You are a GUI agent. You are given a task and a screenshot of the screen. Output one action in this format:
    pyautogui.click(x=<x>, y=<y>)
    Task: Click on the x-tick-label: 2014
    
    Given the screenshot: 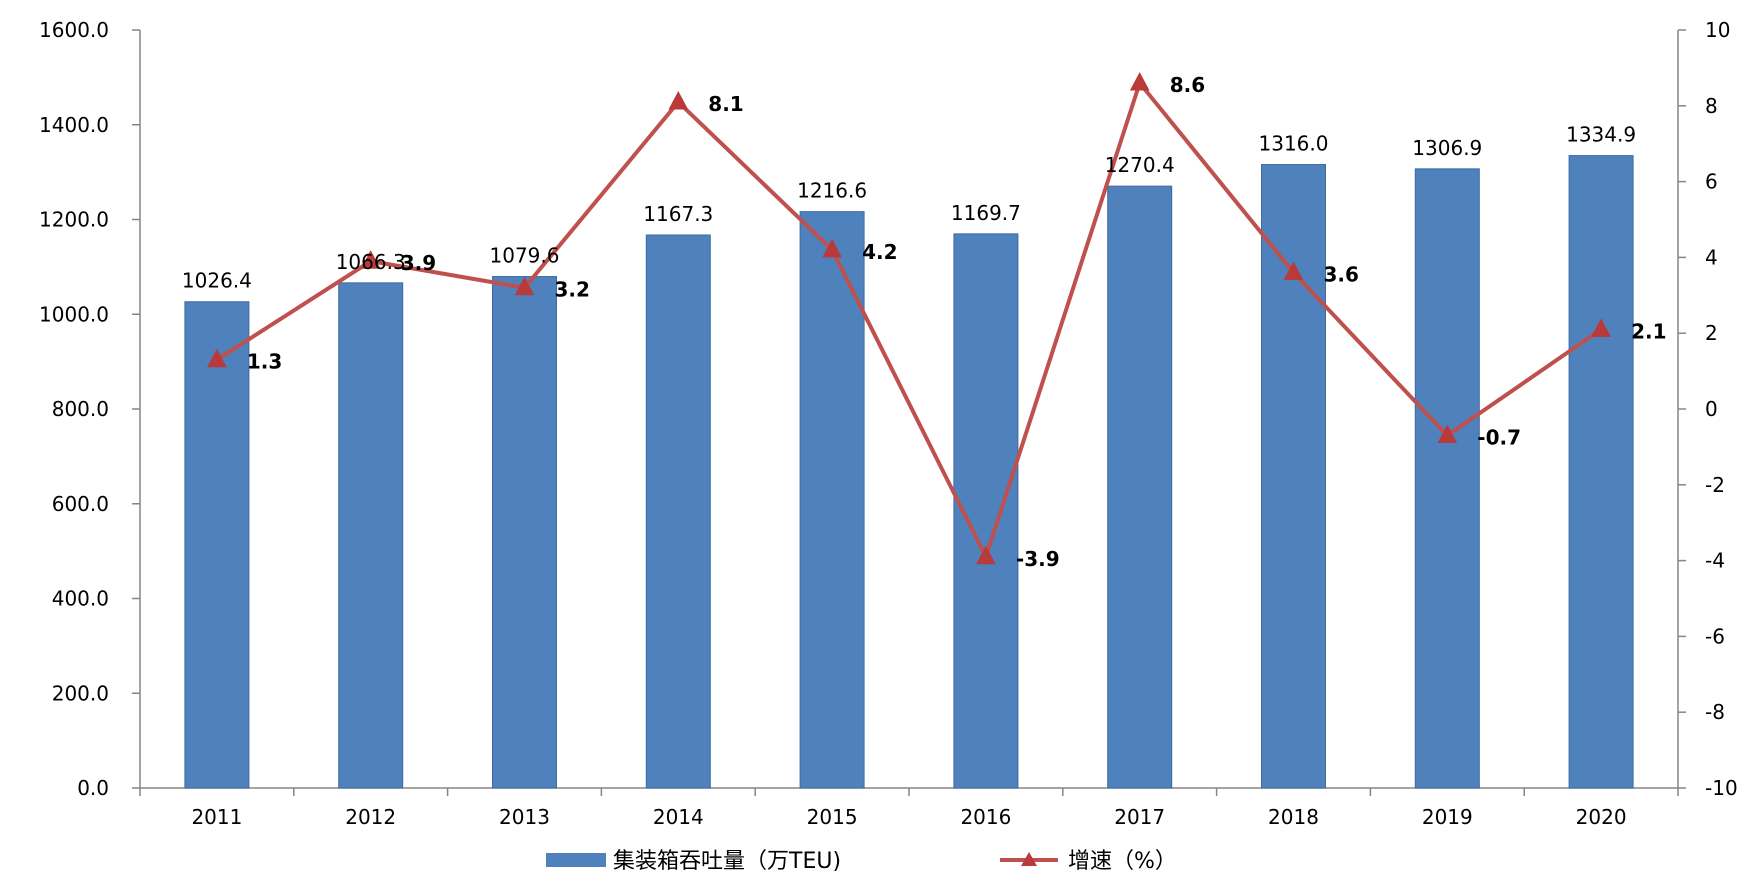 What is the action you would take?
    pyautogui.click(x=678, y=817)
    